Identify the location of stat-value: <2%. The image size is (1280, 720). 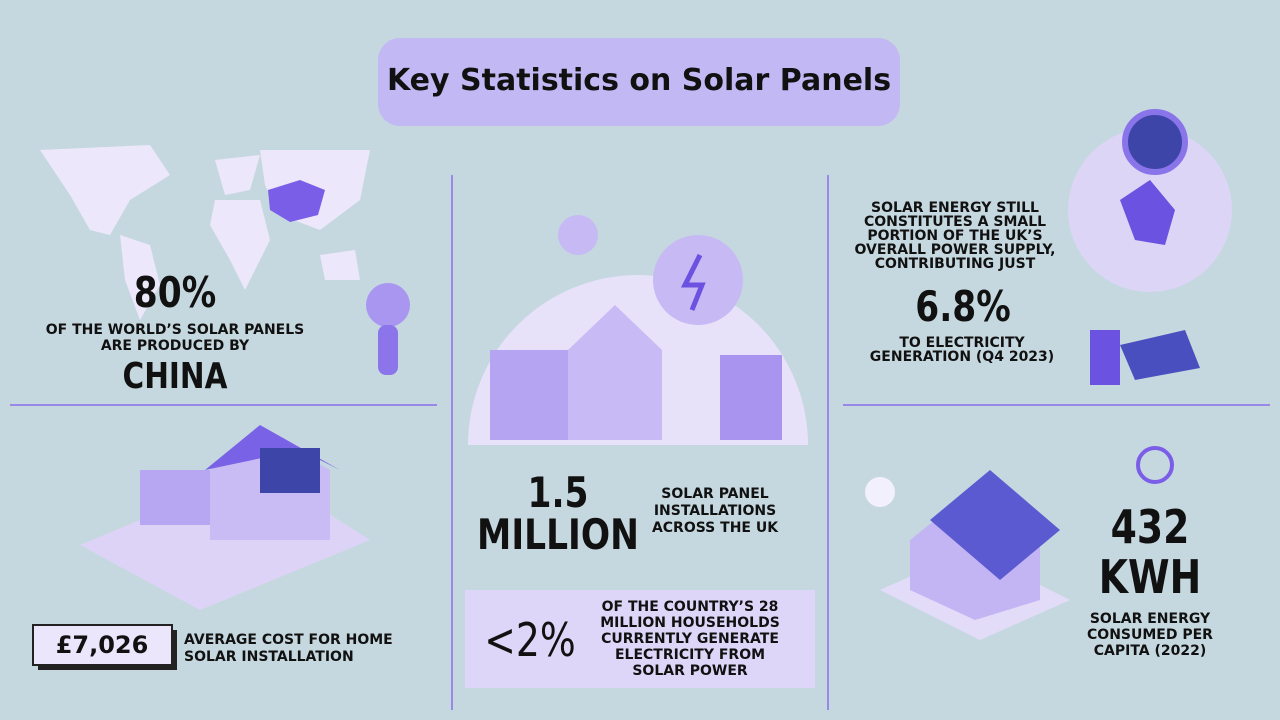
(530, 640).